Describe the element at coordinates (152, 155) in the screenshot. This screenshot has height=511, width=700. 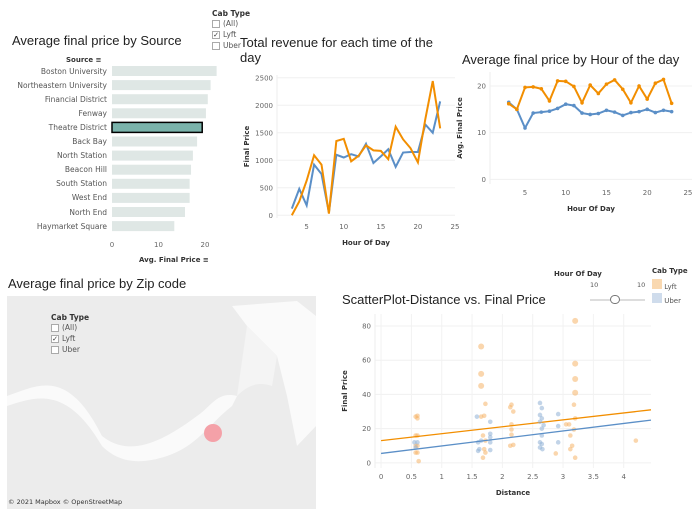
I see `bar-north-station` at that location.